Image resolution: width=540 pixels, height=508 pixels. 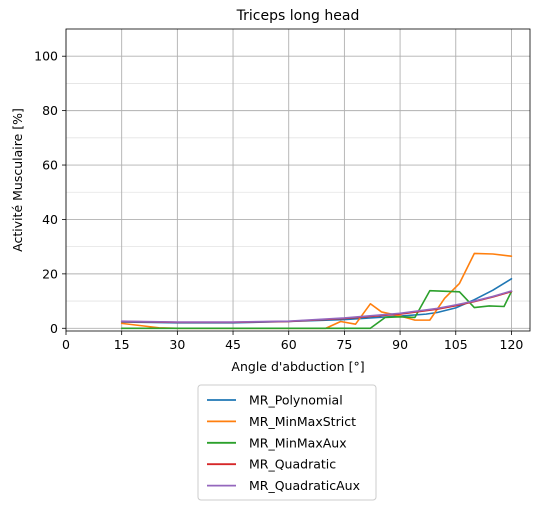 I want to click on x-tick-label: 75, so click(x=344, y=344).